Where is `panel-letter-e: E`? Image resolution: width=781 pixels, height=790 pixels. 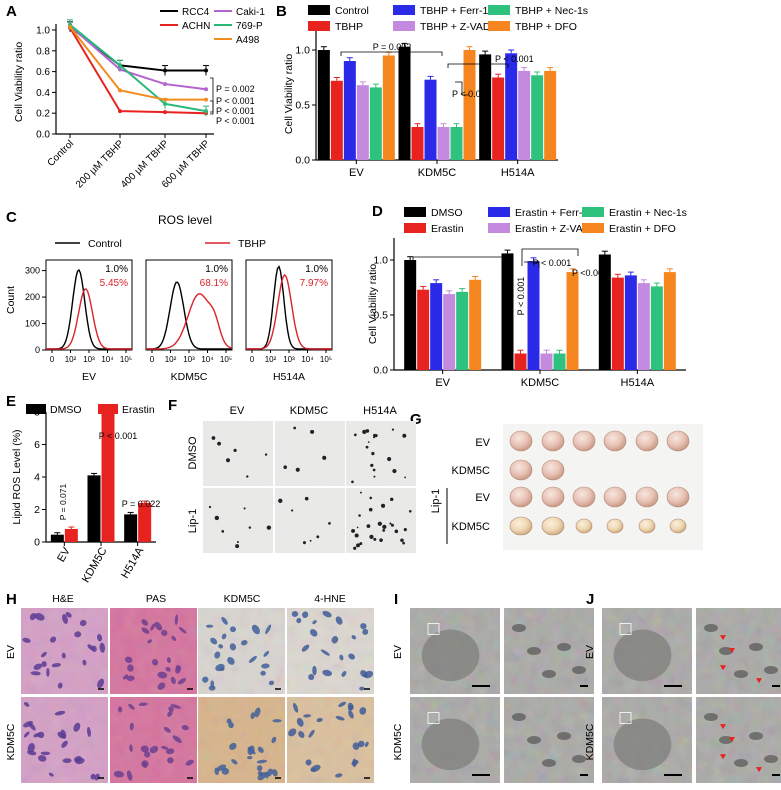 panel-letter-e: E is located at coordinates (11, 401).